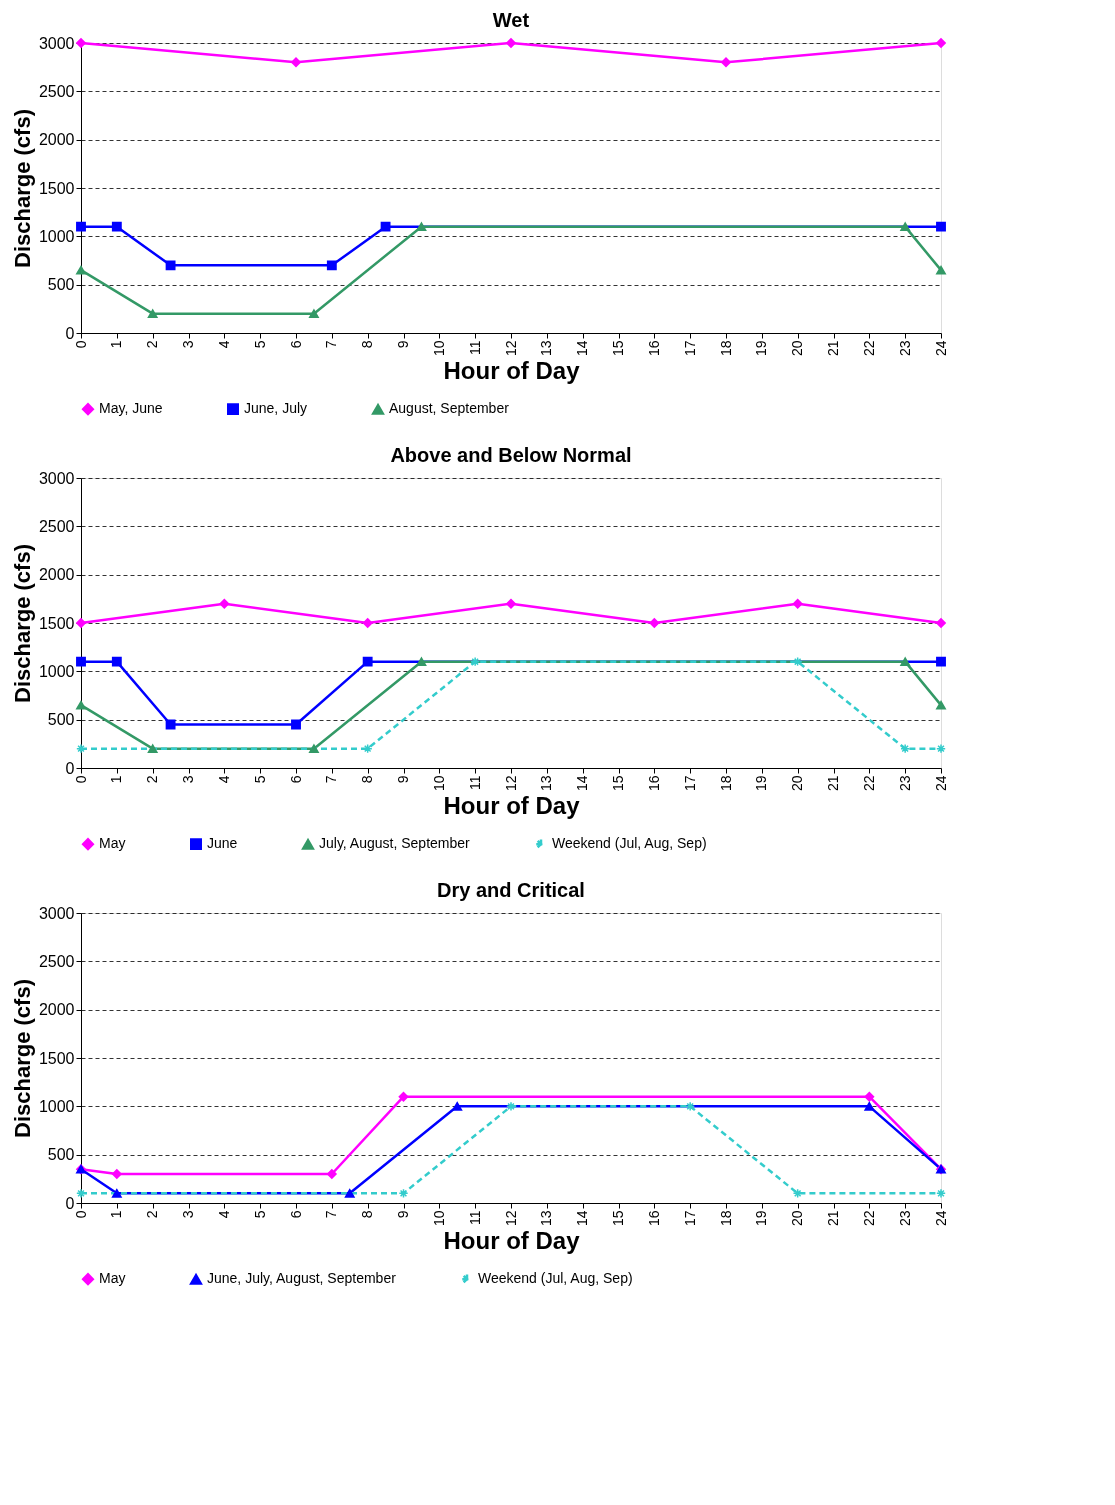 The height and width of the screenshot is (1505, 1115). What do you see at coordinates (511, 455) in the screenshot?
I see `chart-title: Above and Below Normal` at bounding box center [511, 455].